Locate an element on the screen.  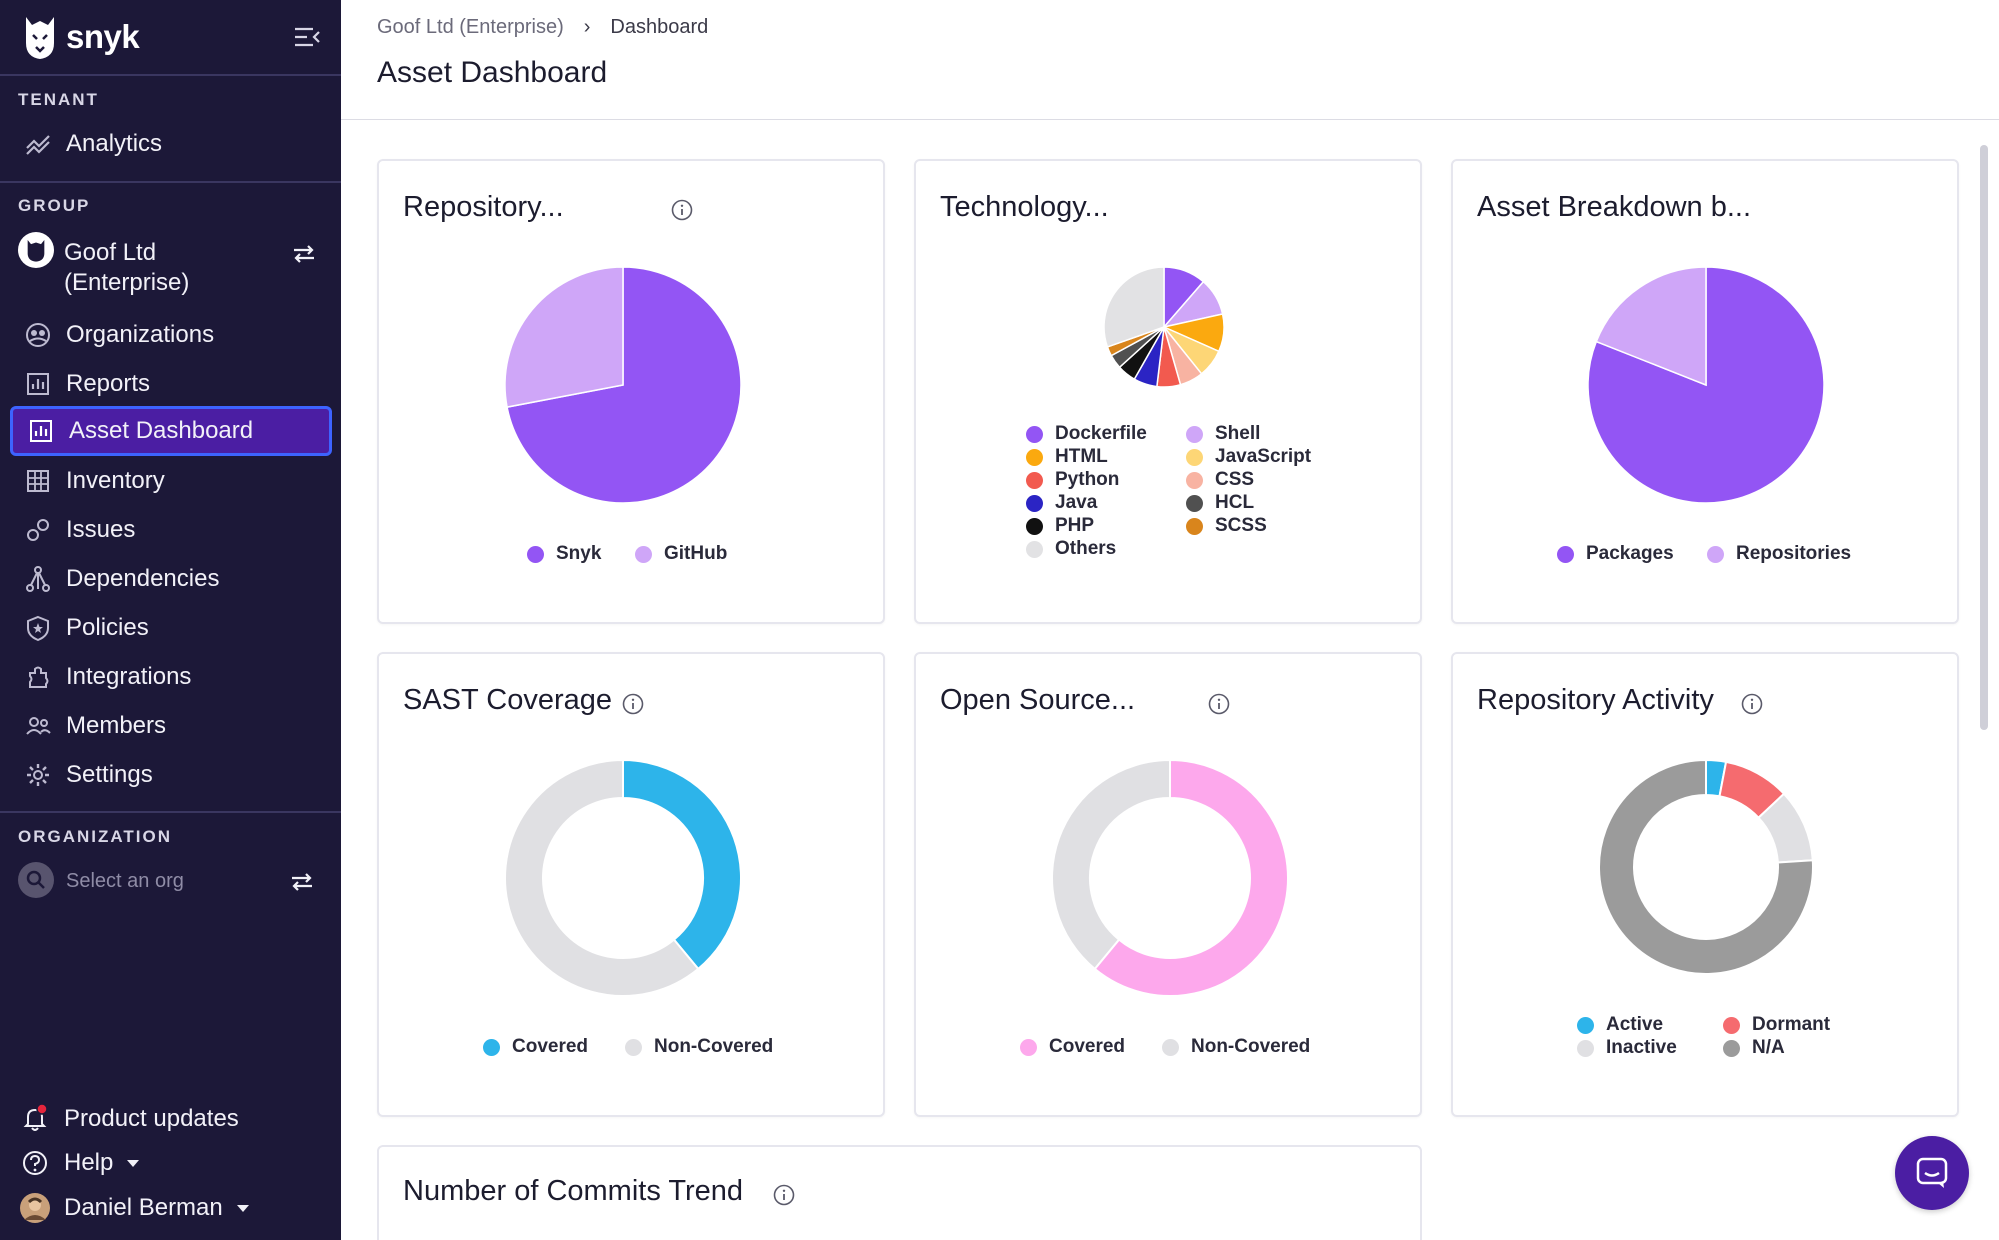
legend-item: Snyk is located at coordinates (564, 554).